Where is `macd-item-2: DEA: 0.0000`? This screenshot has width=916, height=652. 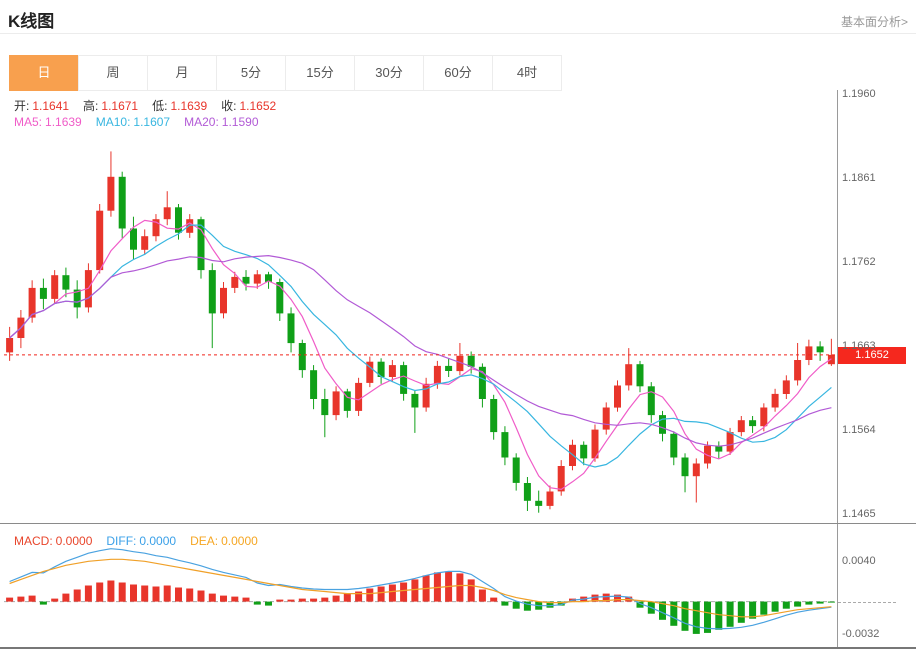
macd-item-2: DEA: 0.0000 is located at coordinates (224, 541).